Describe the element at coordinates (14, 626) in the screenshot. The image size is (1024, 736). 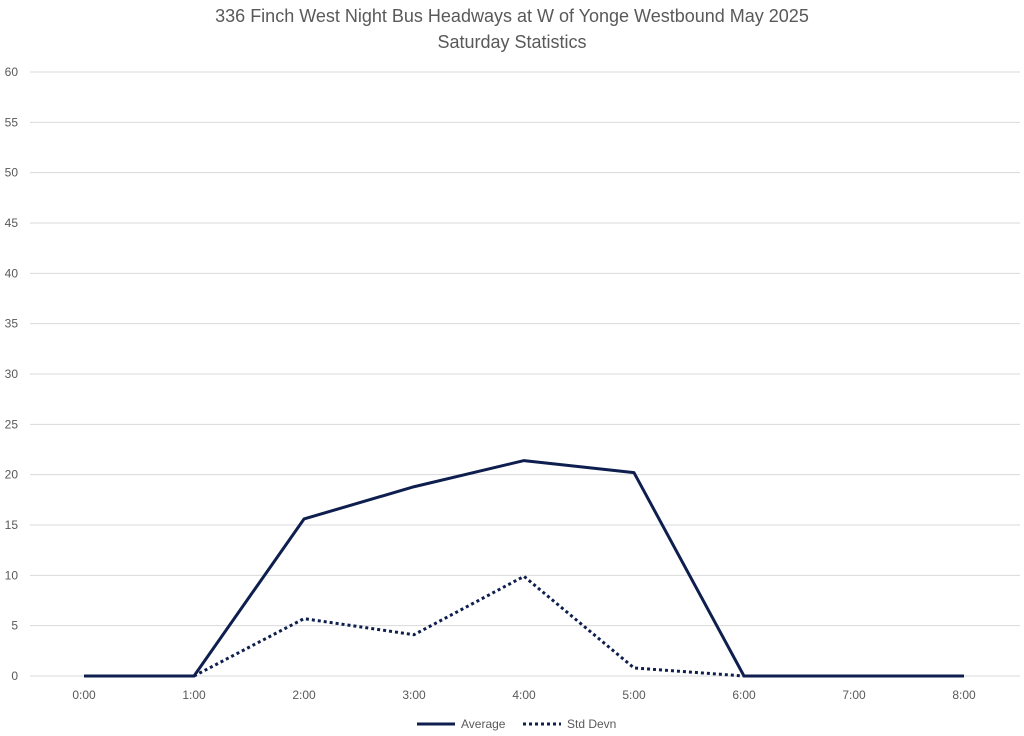
I see `y-tick-label: 5` at that location.